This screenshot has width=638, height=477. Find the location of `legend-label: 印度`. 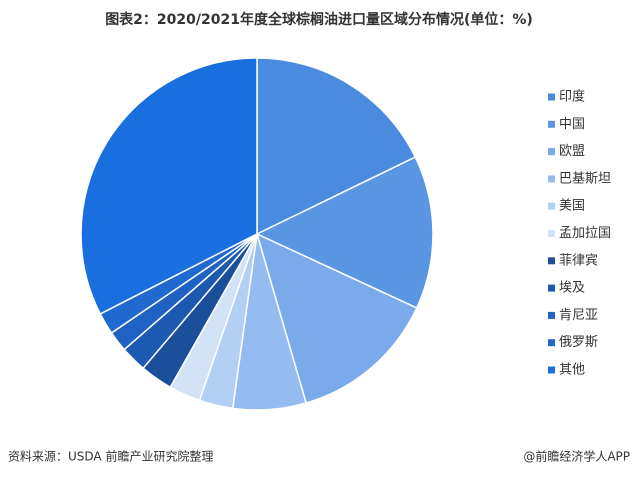

legend-label: 印度 is located at coordinates (572, 97).